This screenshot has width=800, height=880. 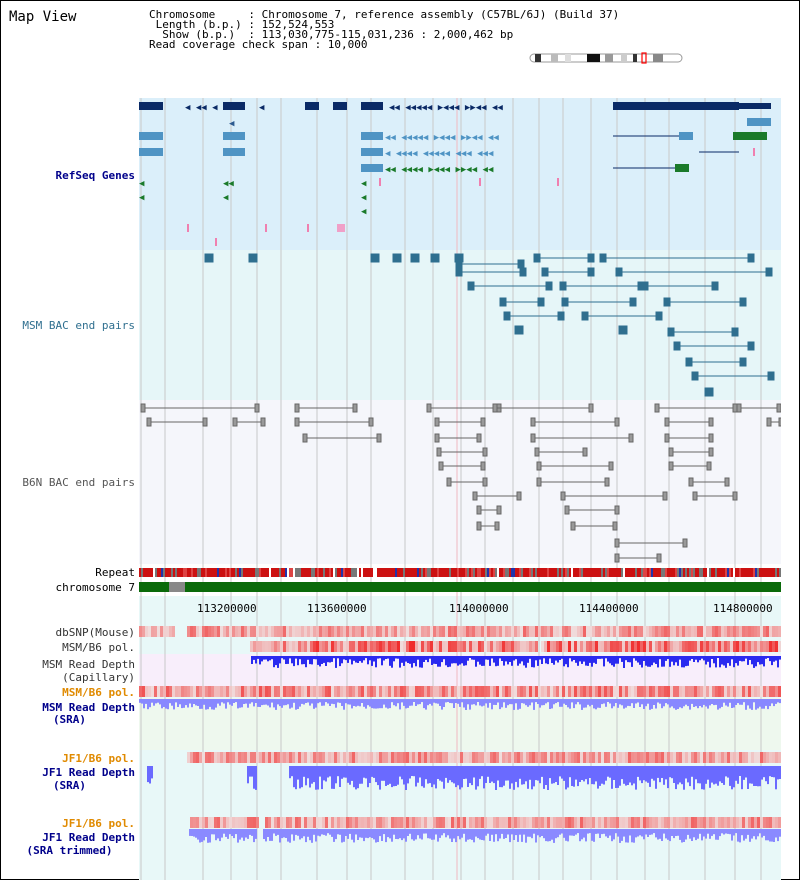 What do you see at coordinates (95, 175) in the screenshot?
I see `refseq-track-label: RefSeq Genes` at bounding box center [95, 175].